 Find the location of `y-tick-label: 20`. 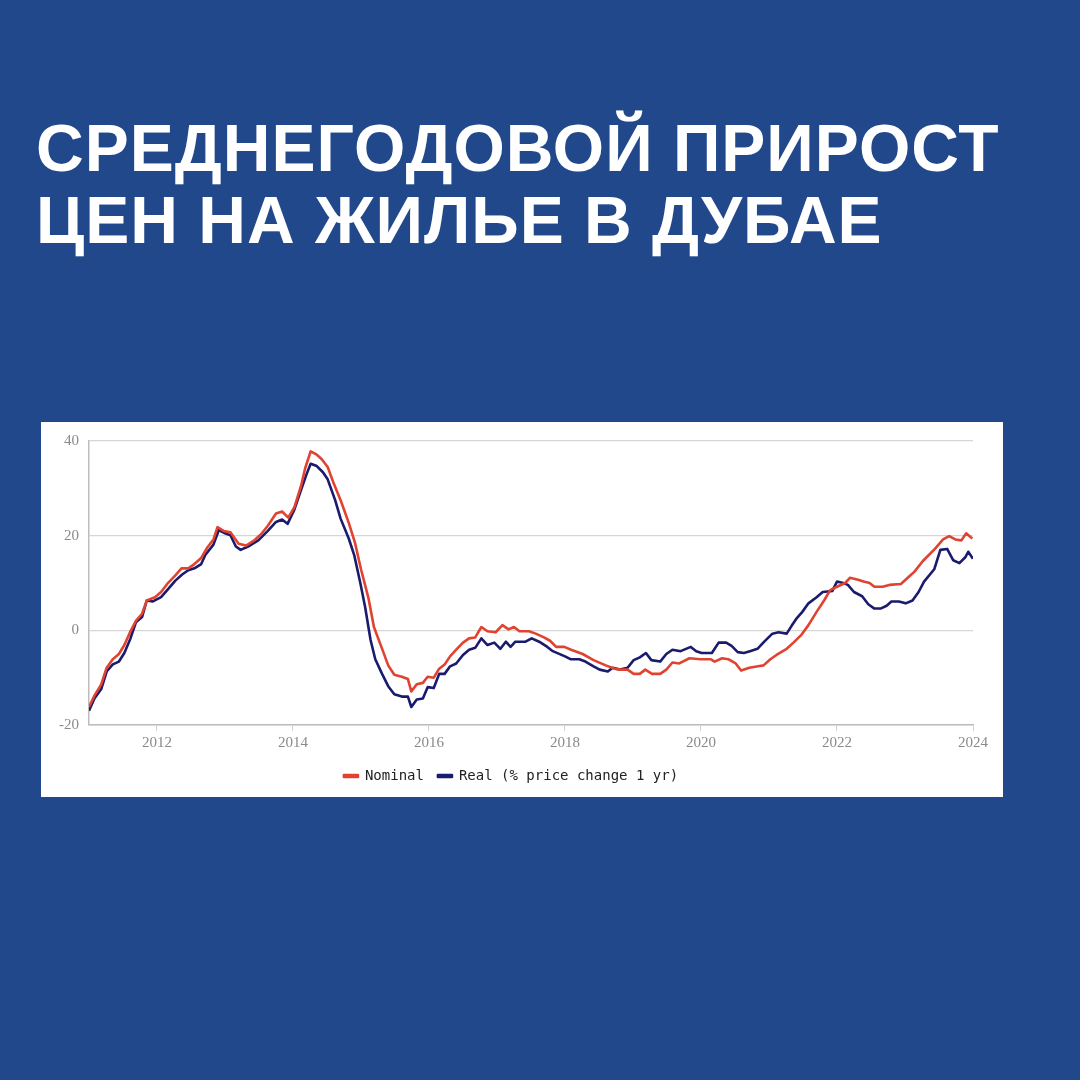

y-tick-label: 20 is located at coordinates (71, 534).